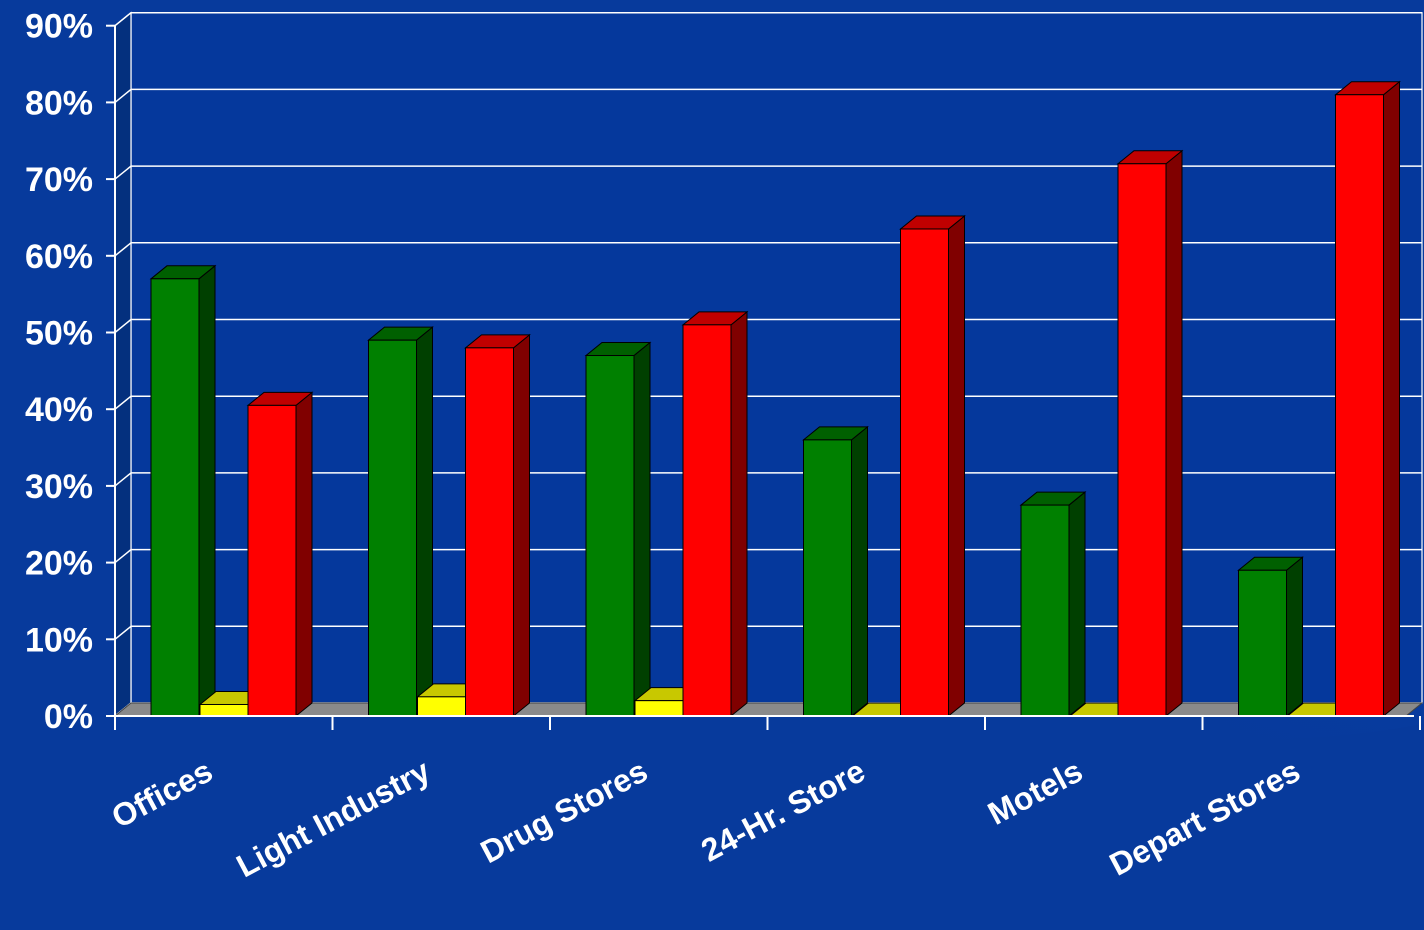 This screenshot has width=1424, height=930. I want to click on y-tick-label-8: 80%, so click(59, 103).